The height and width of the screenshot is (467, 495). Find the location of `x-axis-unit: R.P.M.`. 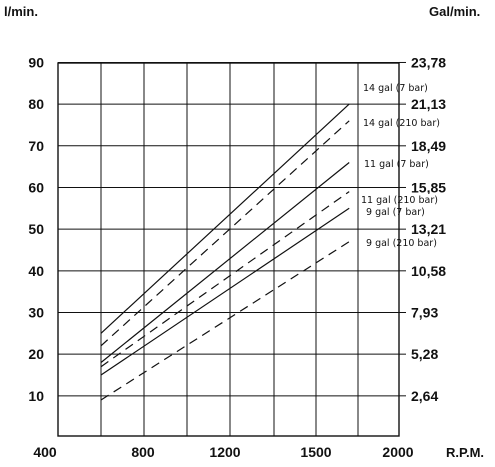

x-axis-unit: R.P.M. is located at coordinates (465, 452).